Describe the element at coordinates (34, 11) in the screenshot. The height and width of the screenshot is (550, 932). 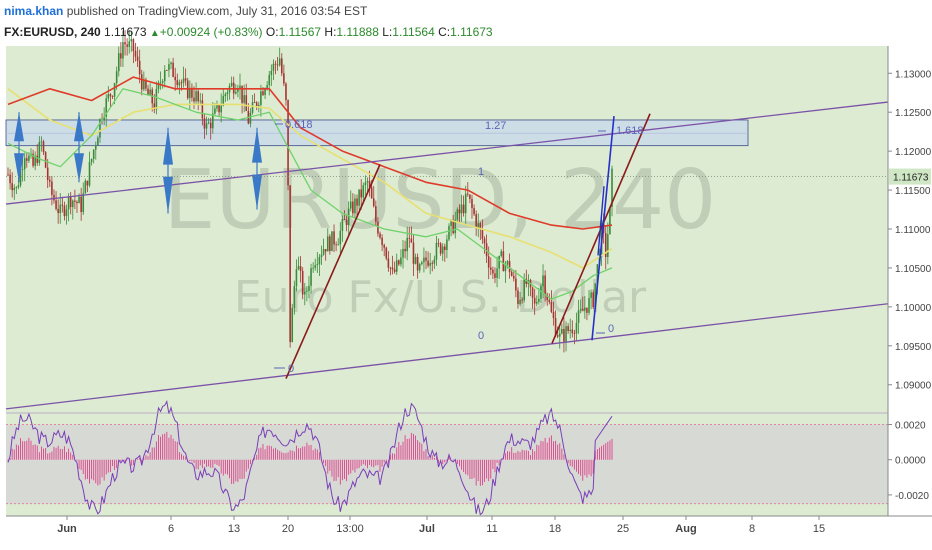
I see `author-name: nima.khan` at that location.